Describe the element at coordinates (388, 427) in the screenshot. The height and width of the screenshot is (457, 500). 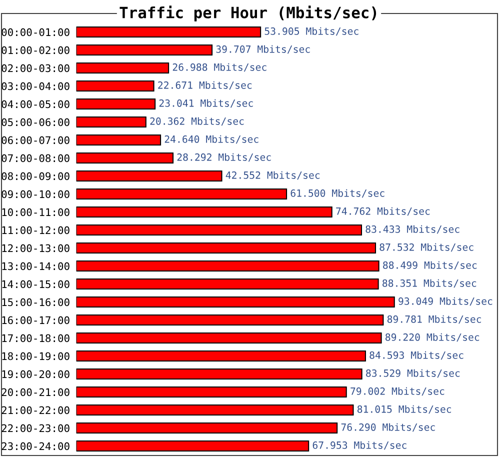
I see `data-label: 76.290 Mbits/sec` at that location.